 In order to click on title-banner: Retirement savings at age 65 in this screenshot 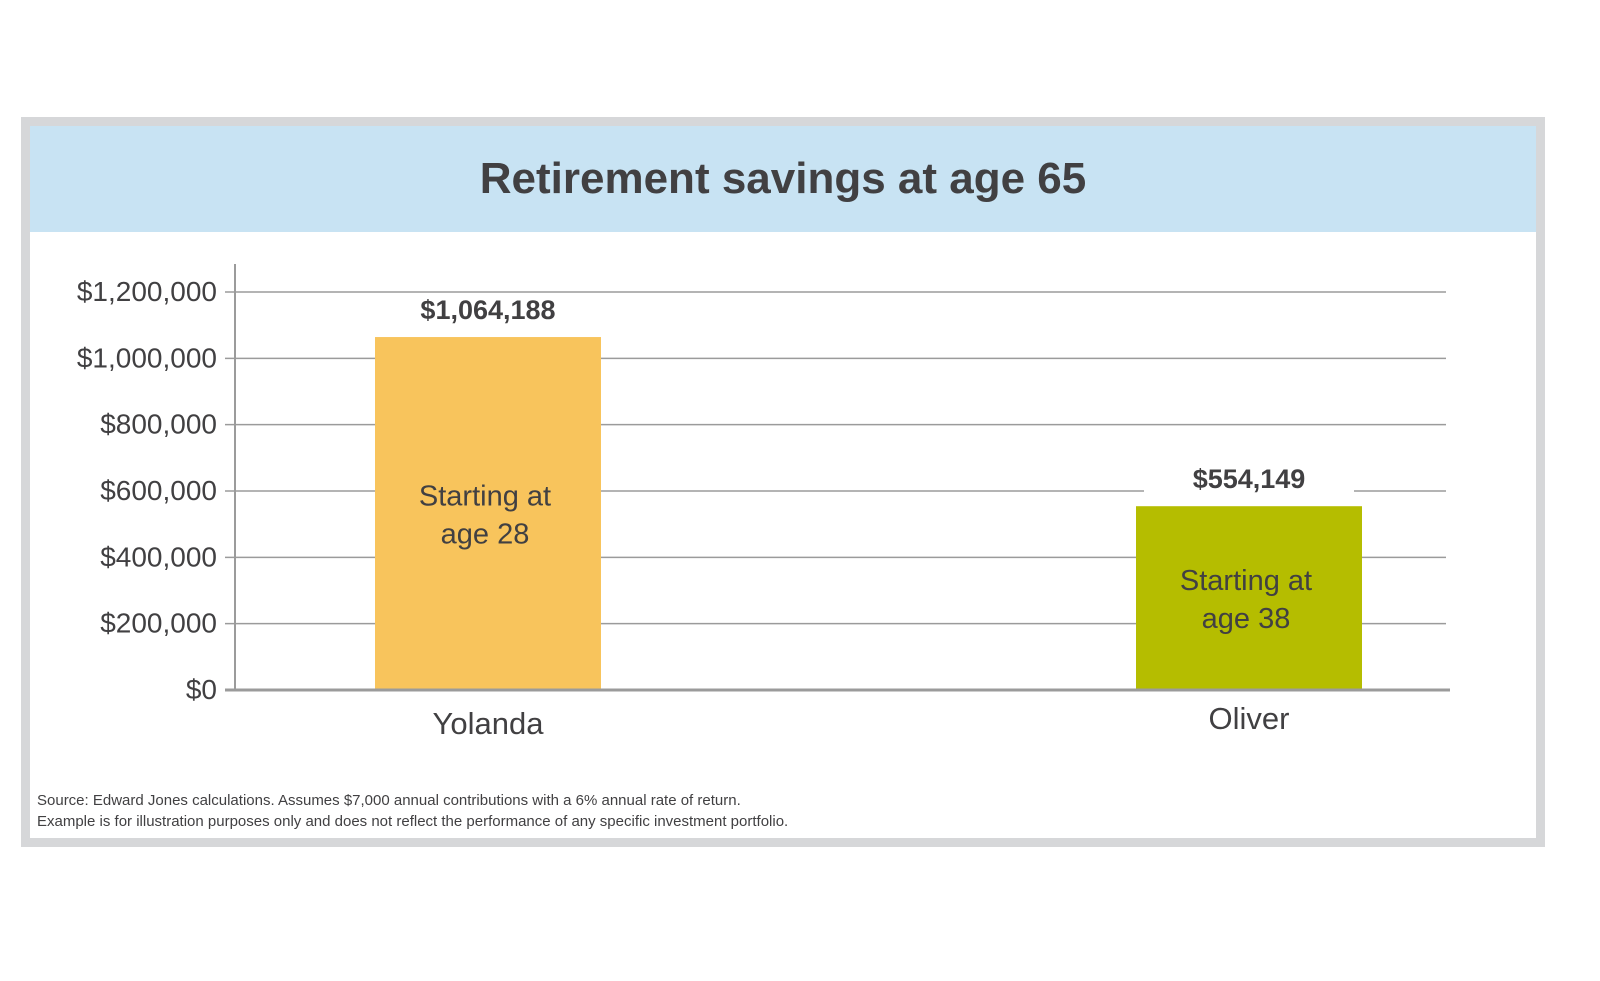, I will do `click(783, 179)`.